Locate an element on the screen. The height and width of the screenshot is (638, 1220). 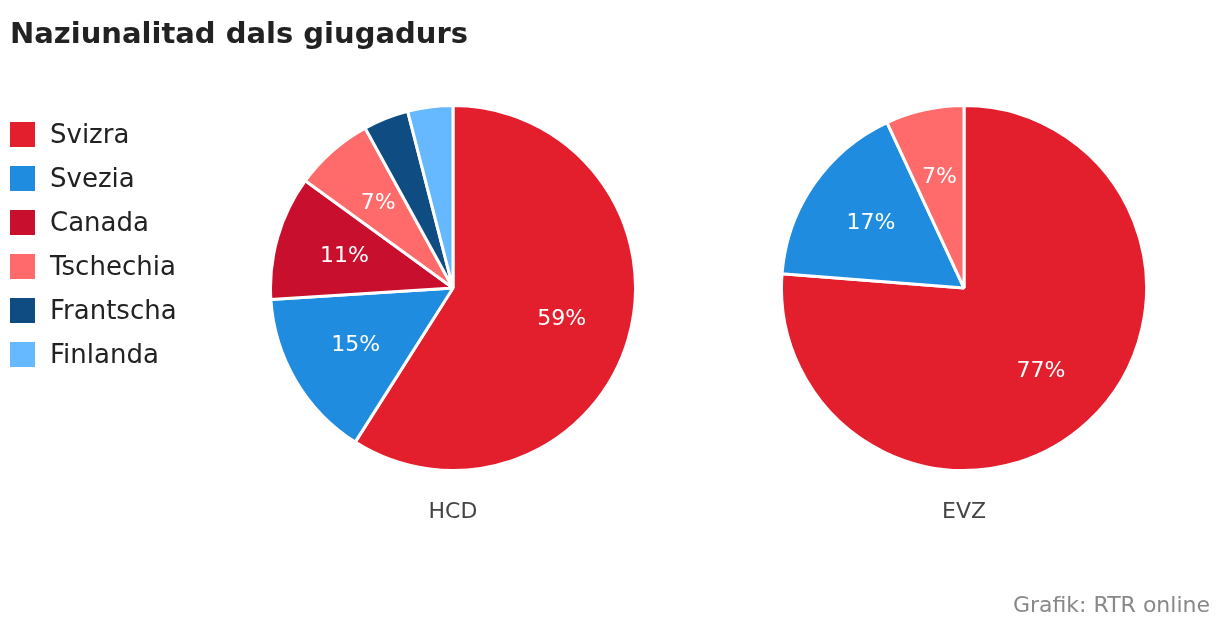
legend-label: Finlanda is located at coordinates (104, 354).